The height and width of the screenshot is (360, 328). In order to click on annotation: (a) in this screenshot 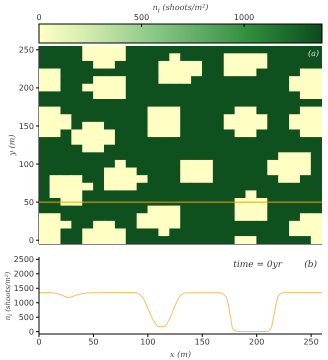, I will do `click(313, 53)`.